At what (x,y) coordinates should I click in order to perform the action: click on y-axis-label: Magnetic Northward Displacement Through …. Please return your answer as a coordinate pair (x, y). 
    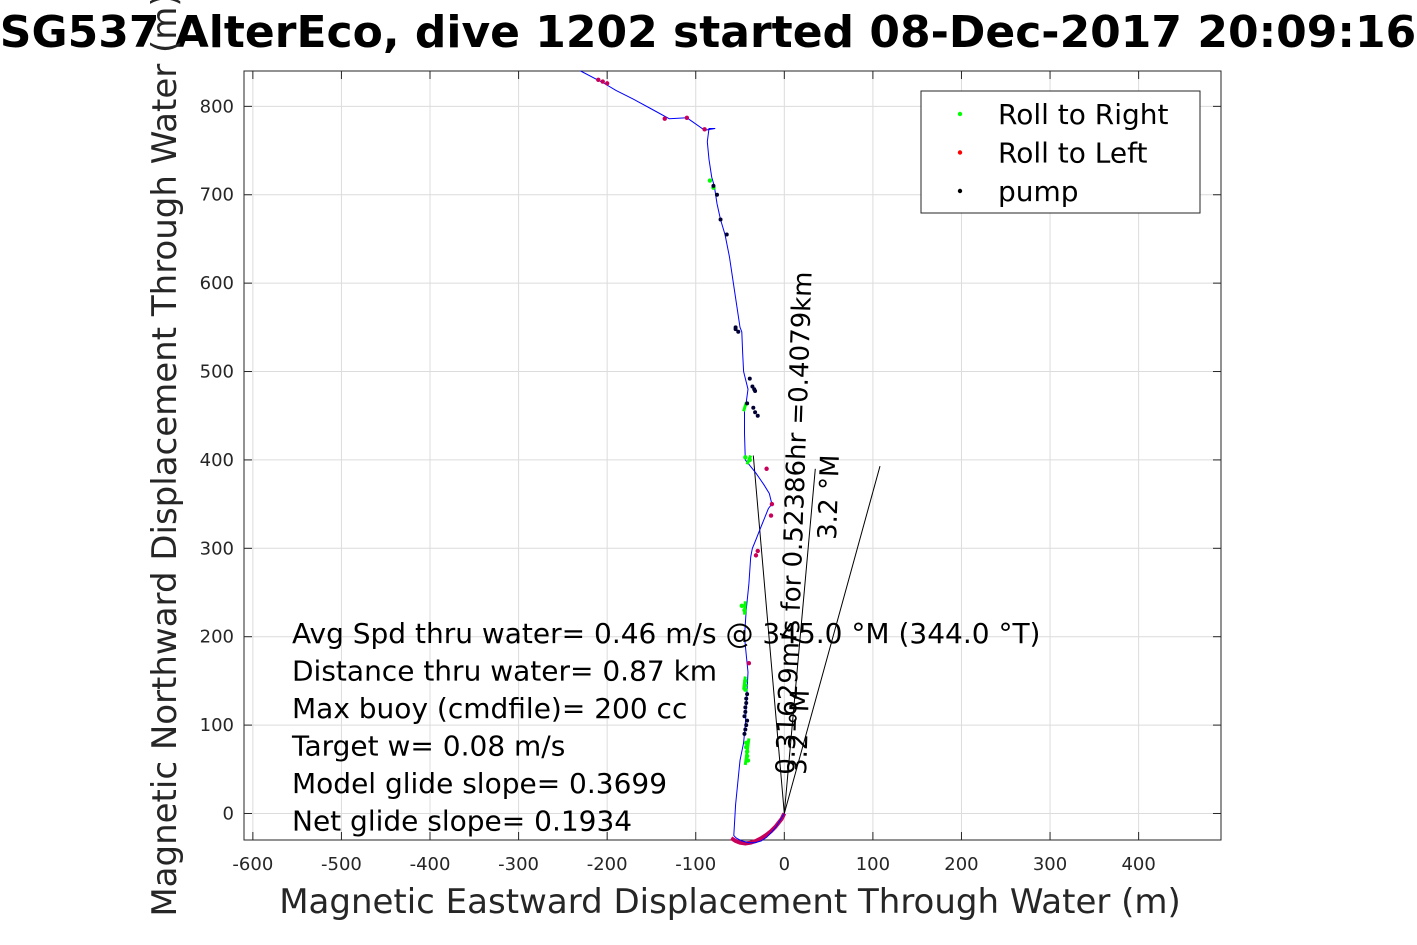
    Looking at the image, I should click on (165, 458).